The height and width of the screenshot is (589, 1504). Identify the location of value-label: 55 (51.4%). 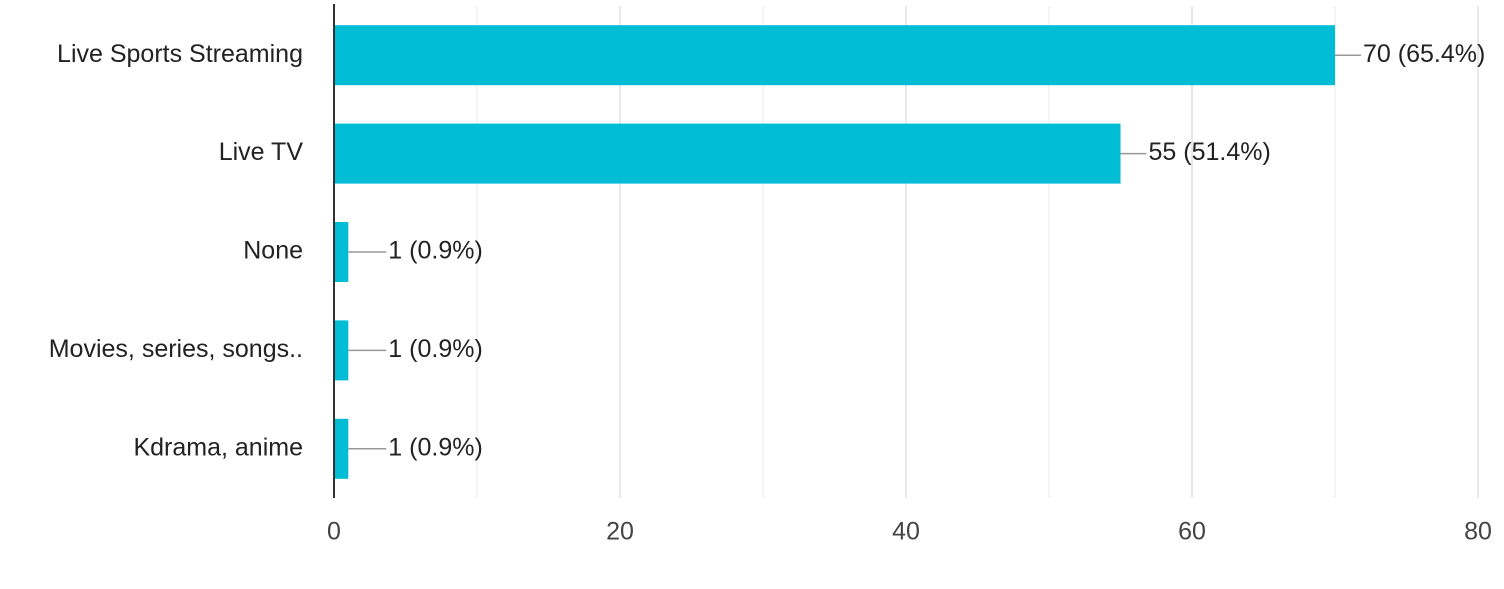
(1210, 152).